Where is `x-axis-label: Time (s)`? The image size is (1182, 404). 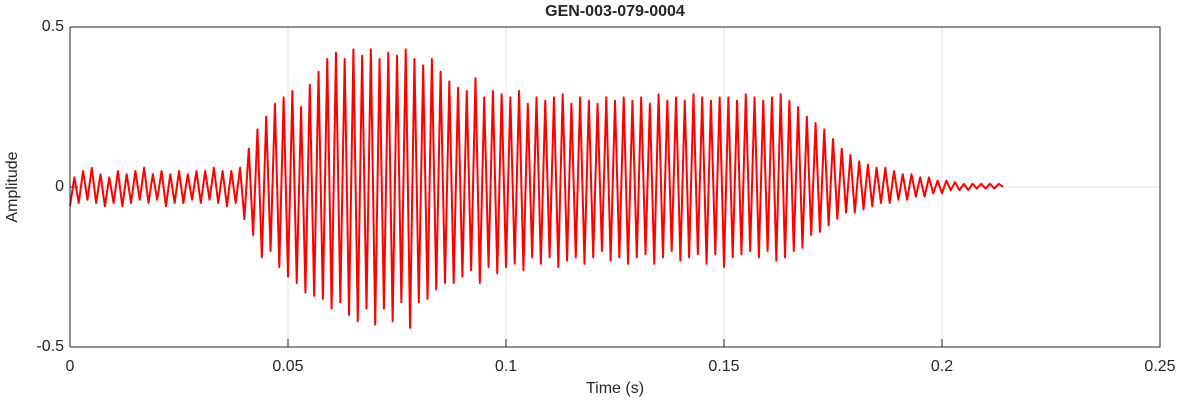 x-axis-label: Time (s) is located at coordinates (615, 388).